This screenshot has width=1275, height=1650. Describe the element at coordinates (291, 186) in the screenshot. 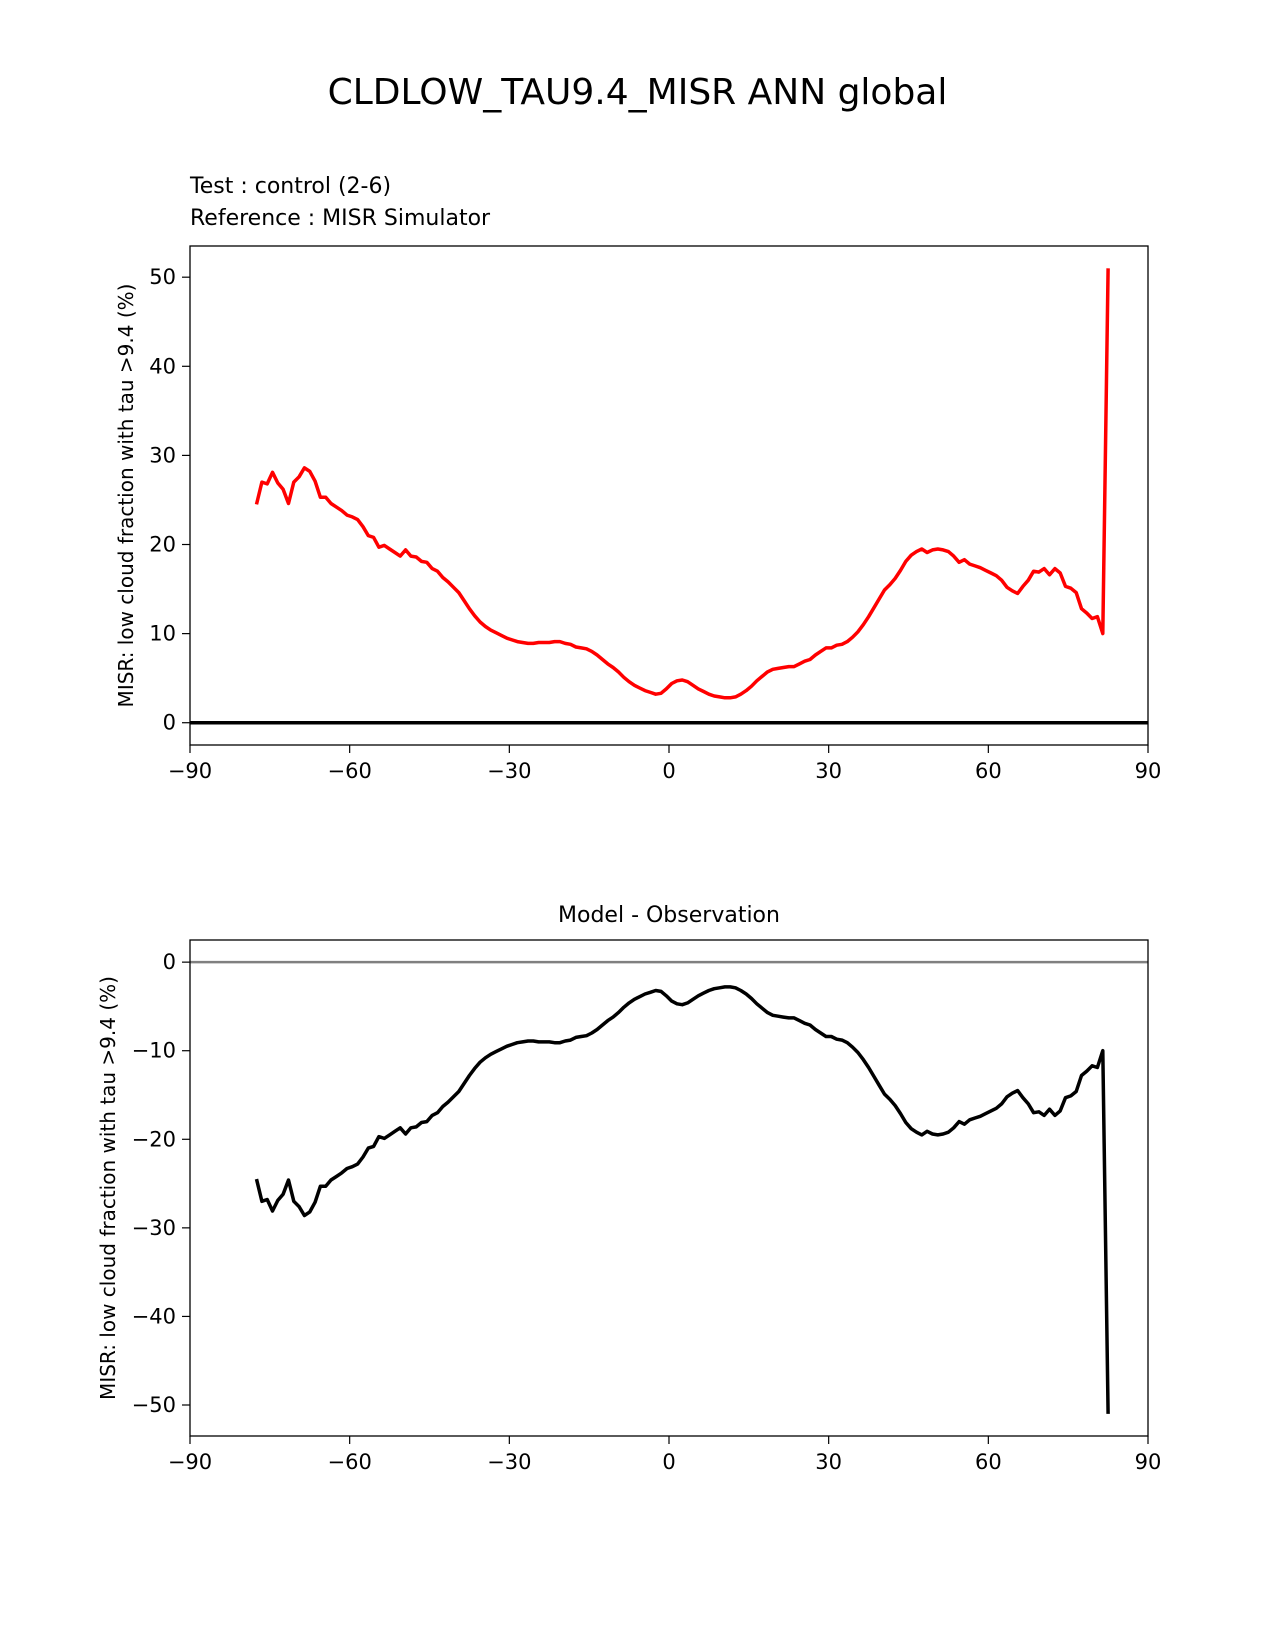

I see `test-label: Test : control (2-6)` at that location.